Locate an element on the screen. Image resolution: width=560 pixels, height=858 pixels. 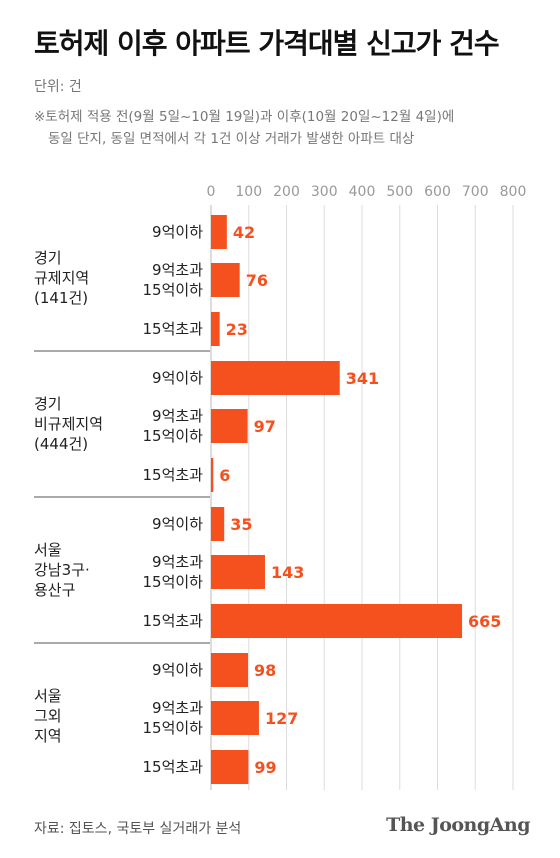
data-label: 97 is located at coordinates (265, 426).